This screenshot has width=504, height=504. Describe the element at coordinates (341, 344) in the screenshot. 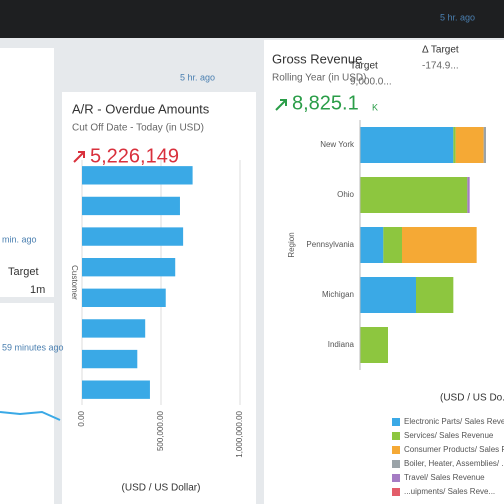

I see `y-tick-label: Indiana` at that location.